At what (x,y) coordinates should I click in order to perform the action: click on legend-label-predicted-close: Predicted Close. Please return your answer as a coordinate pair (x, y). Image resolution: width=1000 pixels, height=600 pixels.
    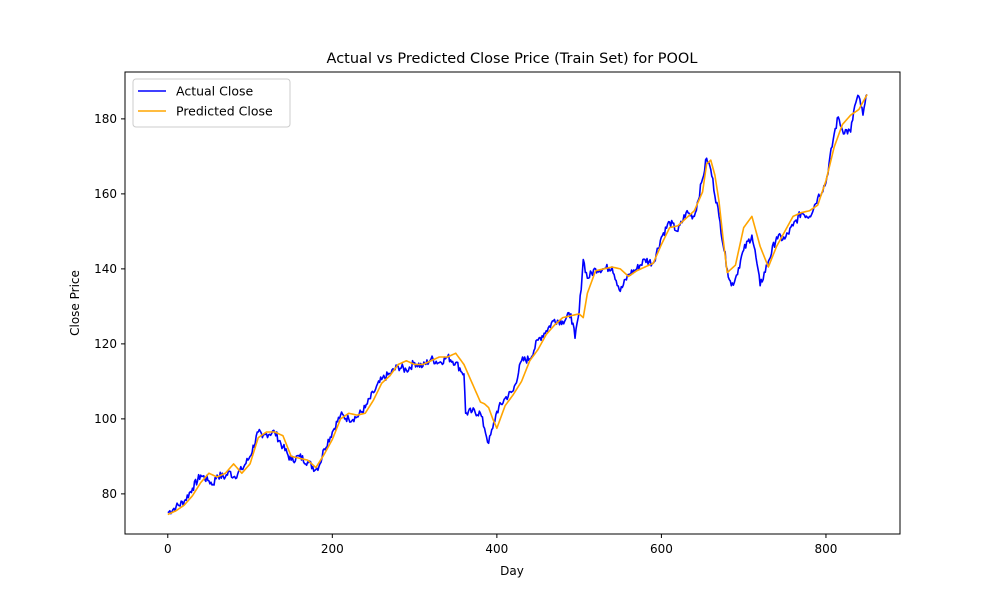
    Looking at the image, I should click on (224, 111).